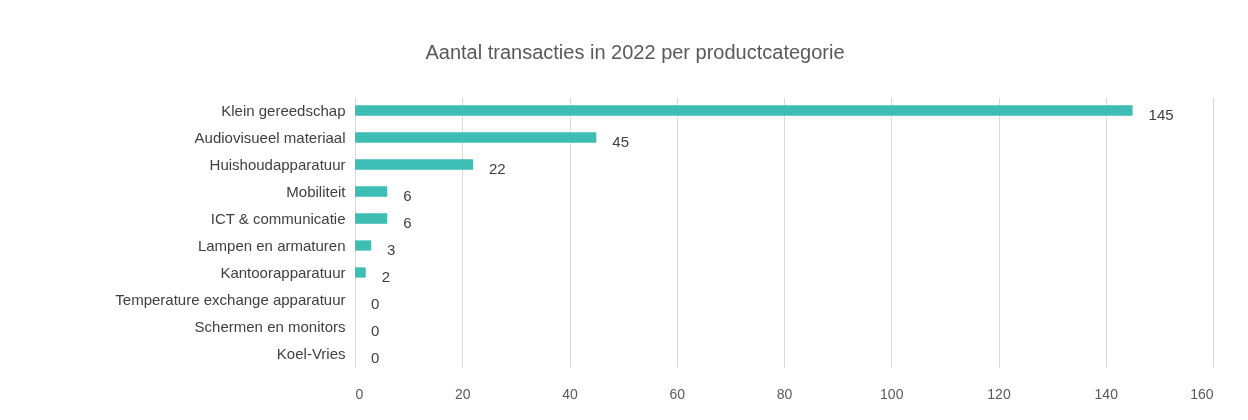 The width and height of the screenshot is (1248, 420). I want to click on data-label: 145, so click(1161, 114).